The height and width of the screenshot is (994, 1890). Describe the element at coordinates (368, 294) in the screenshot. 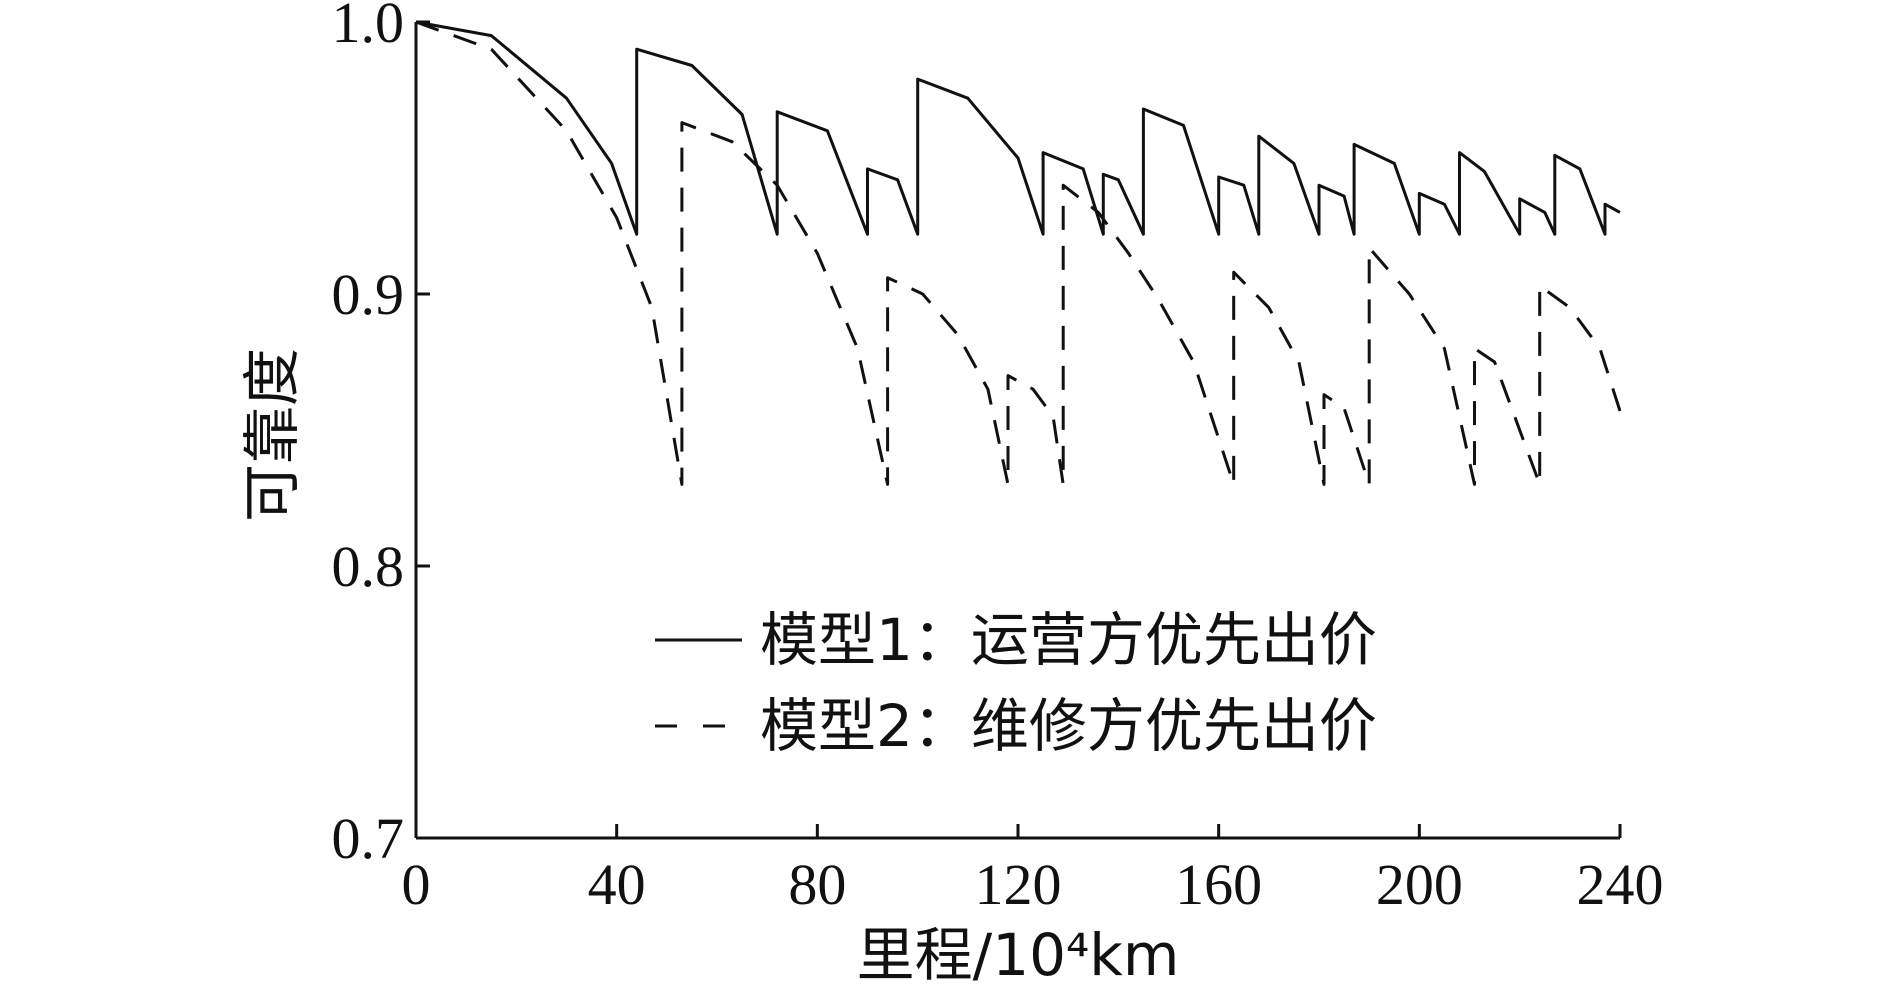

I see `y-tick-label-2: 0.9` at that location.